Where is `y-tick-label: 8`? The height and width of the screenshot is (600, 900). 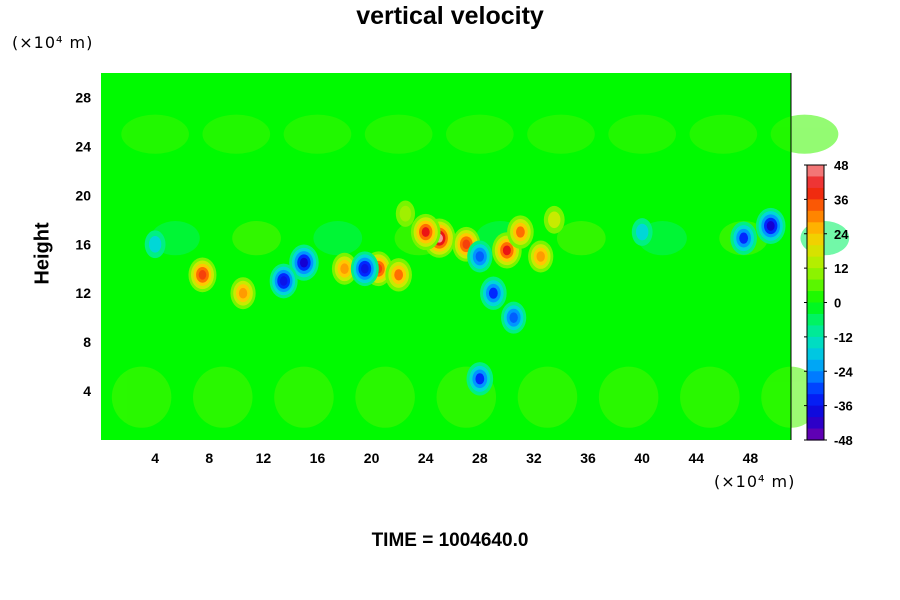 y-tick-label: 8 is located at coordinates (87, 342).